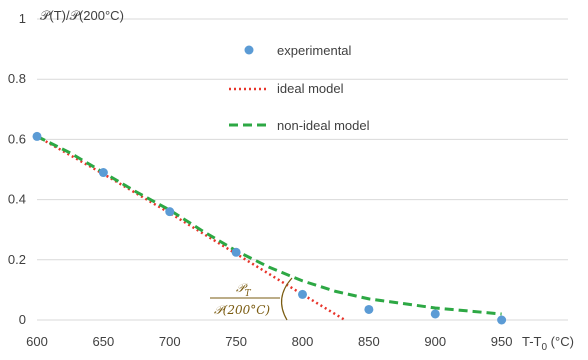  I want to click on y-tick-label-4: 0.8, so click(17, 78).